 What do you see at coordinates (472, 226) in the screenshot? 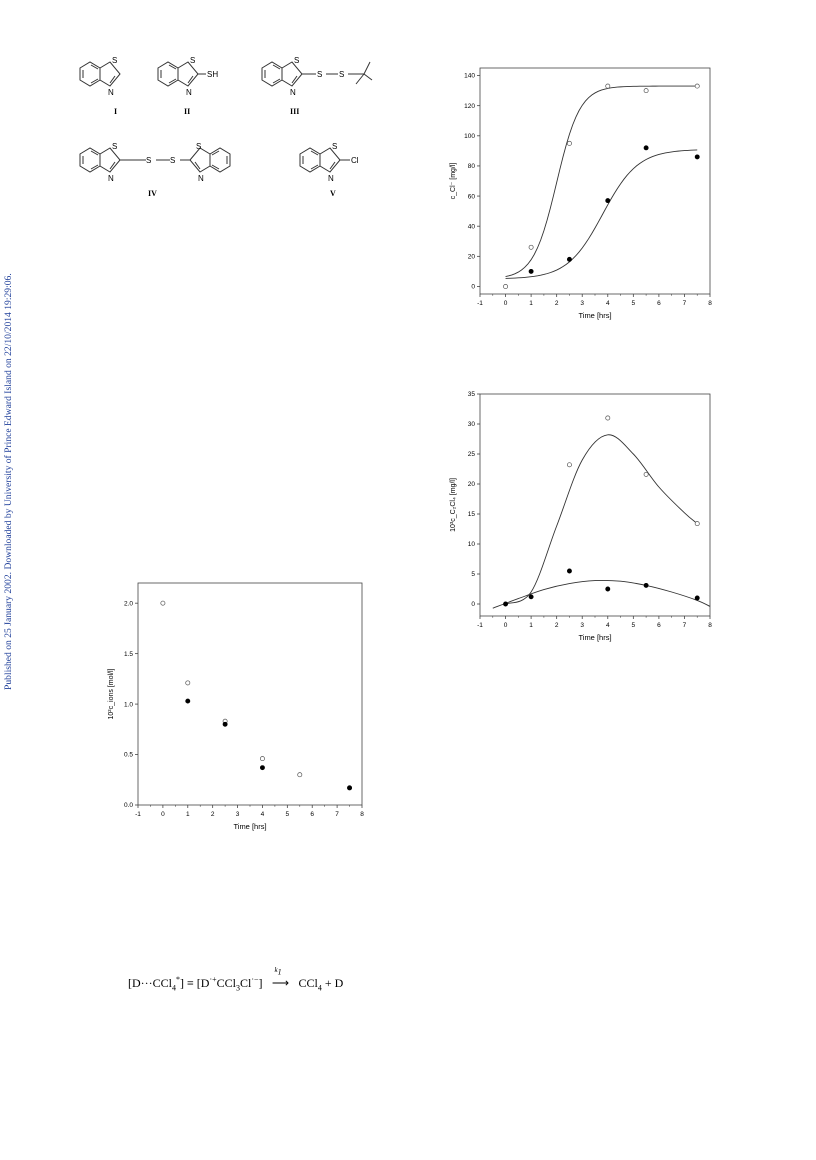
I see `y-tick-label: 40` at bounding box center [472, 226].